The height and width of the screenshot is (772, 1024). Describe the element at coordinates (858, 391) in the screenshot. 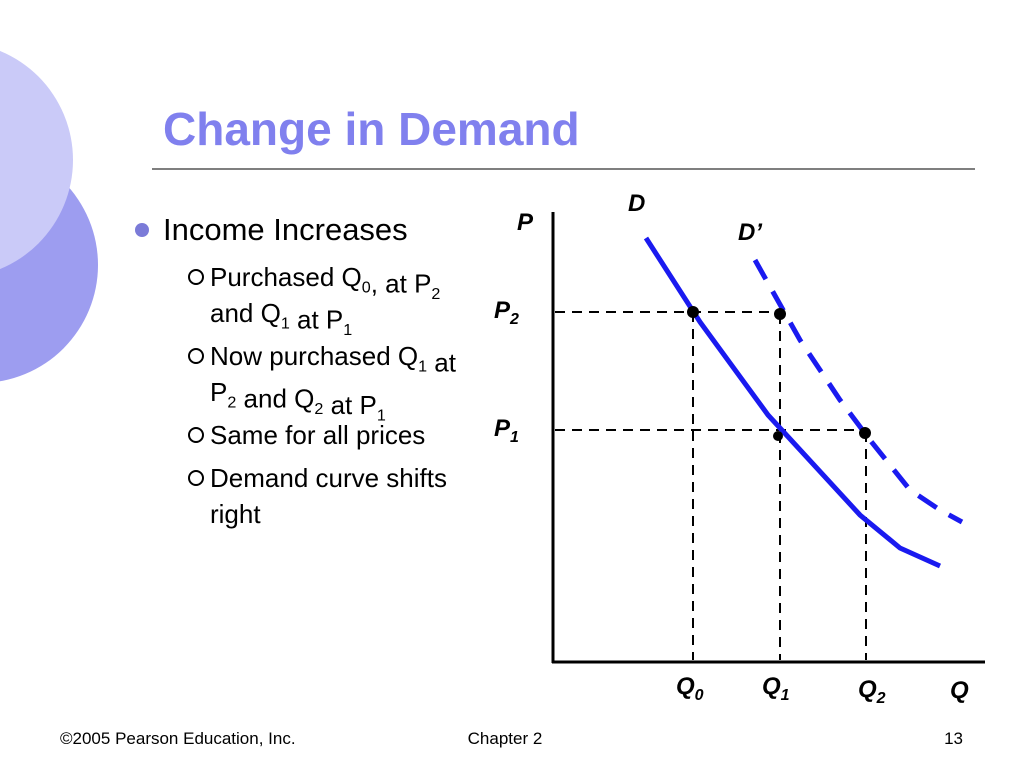

I see `shifted-demand-curve` at that location.